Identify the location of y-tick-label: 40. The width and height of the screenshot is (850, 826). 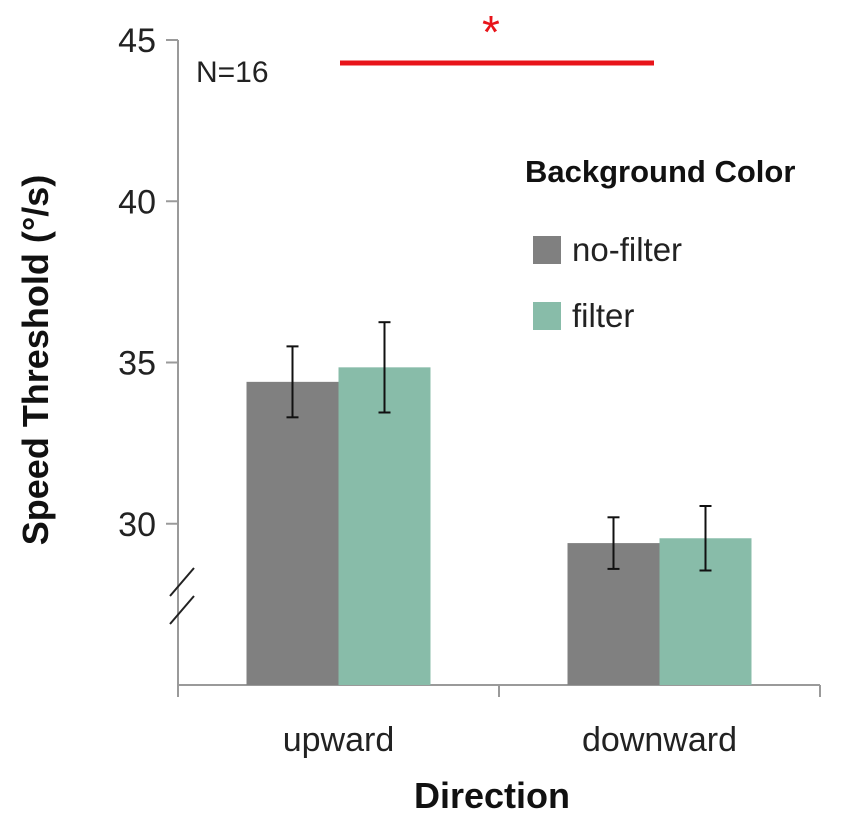
(137, 202).